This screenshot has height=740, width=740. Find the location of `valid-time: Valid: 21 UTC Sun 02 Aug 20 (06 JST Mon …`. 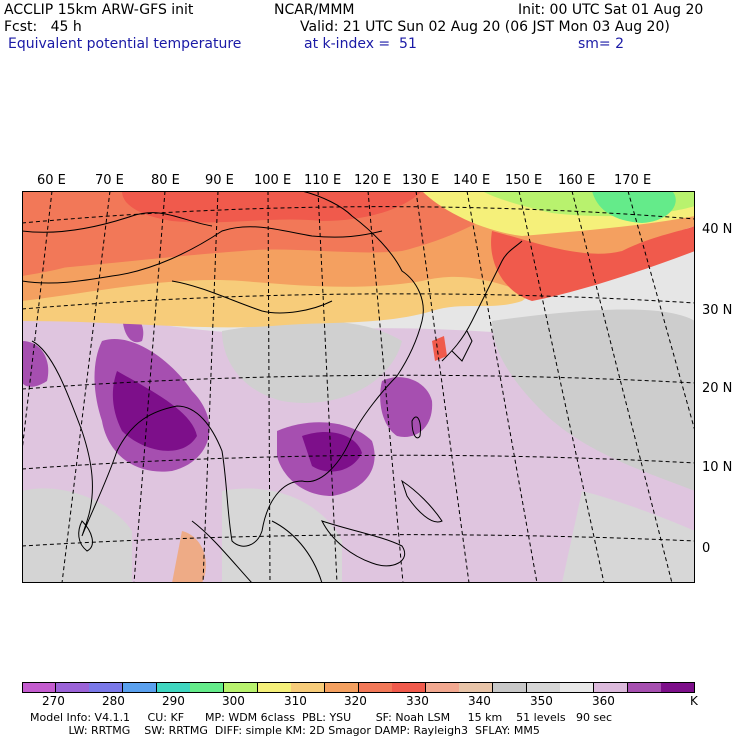

valid-time: Valid: 21 UTC Sun 02 Aug 20 (06 JST Mon … is located at coordinates (485, 27).